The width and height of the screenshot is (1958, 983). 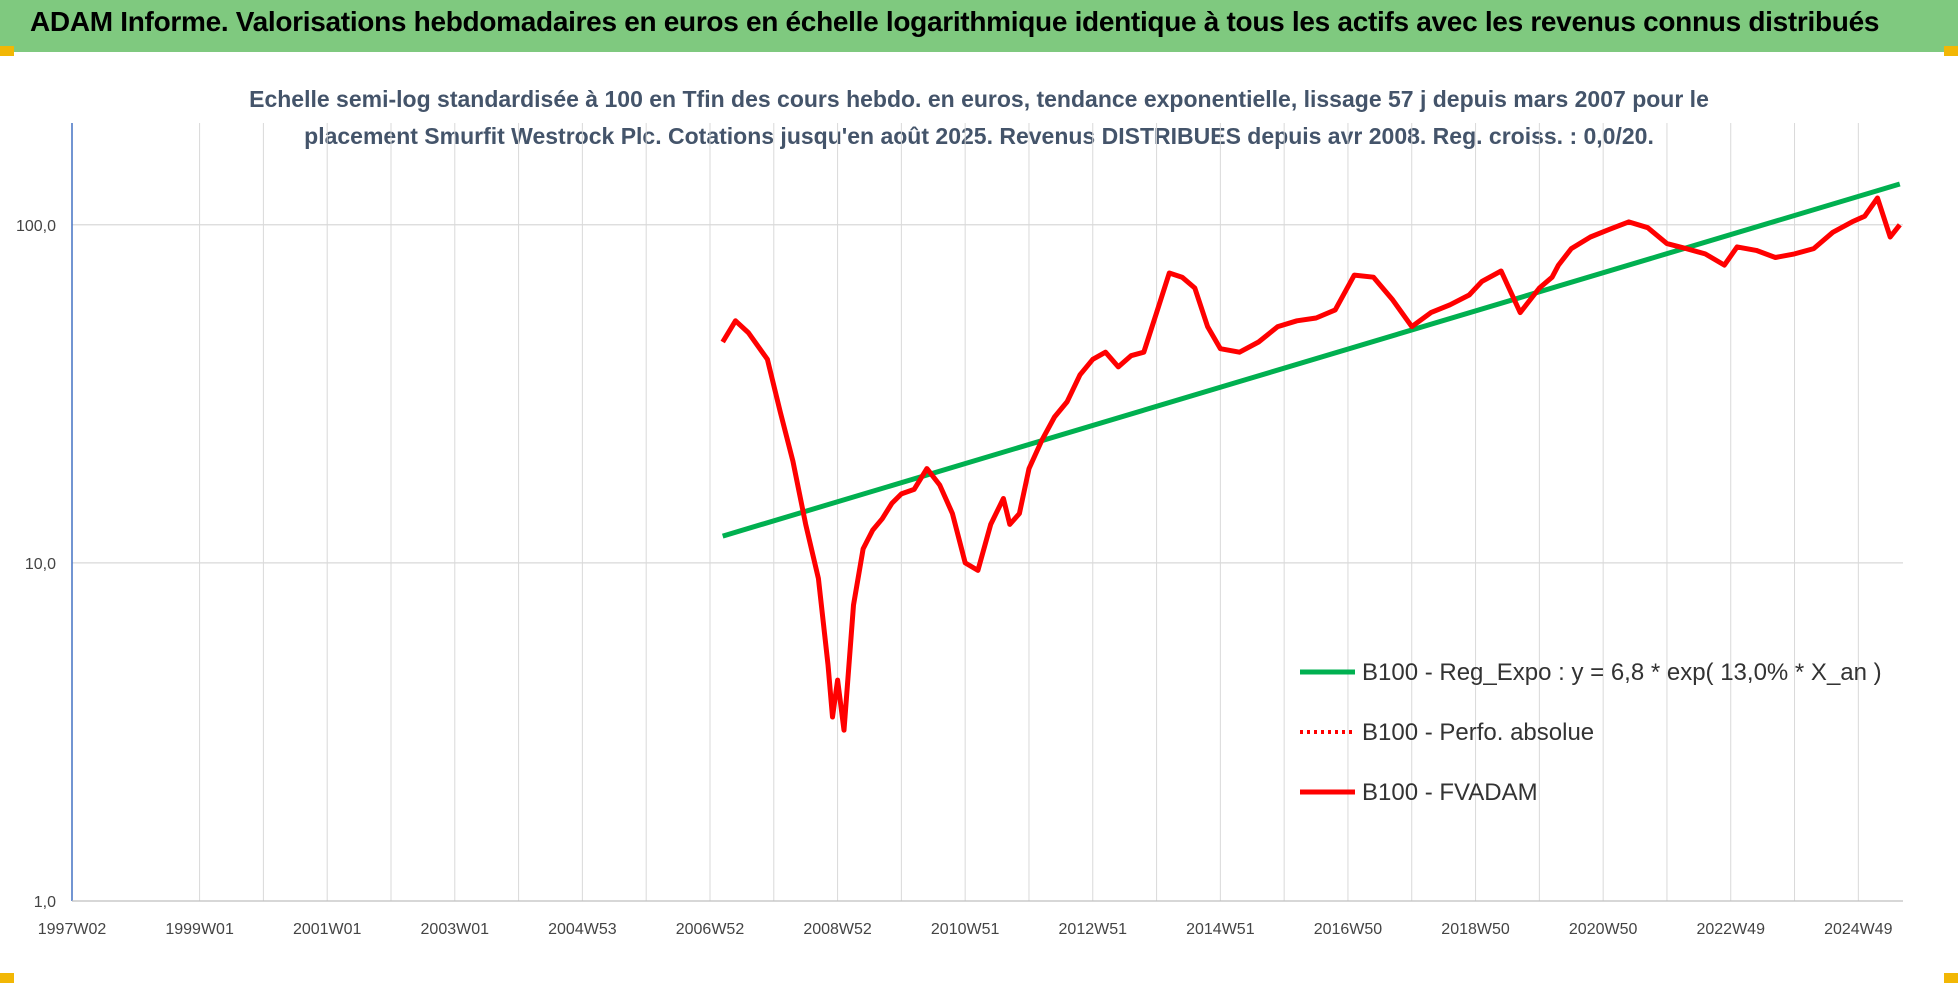 What do you see at coordinates (1348, 929) in the screenshot?
I see `x-tick-label: 2016W50` at bounding box center [1348, 929].